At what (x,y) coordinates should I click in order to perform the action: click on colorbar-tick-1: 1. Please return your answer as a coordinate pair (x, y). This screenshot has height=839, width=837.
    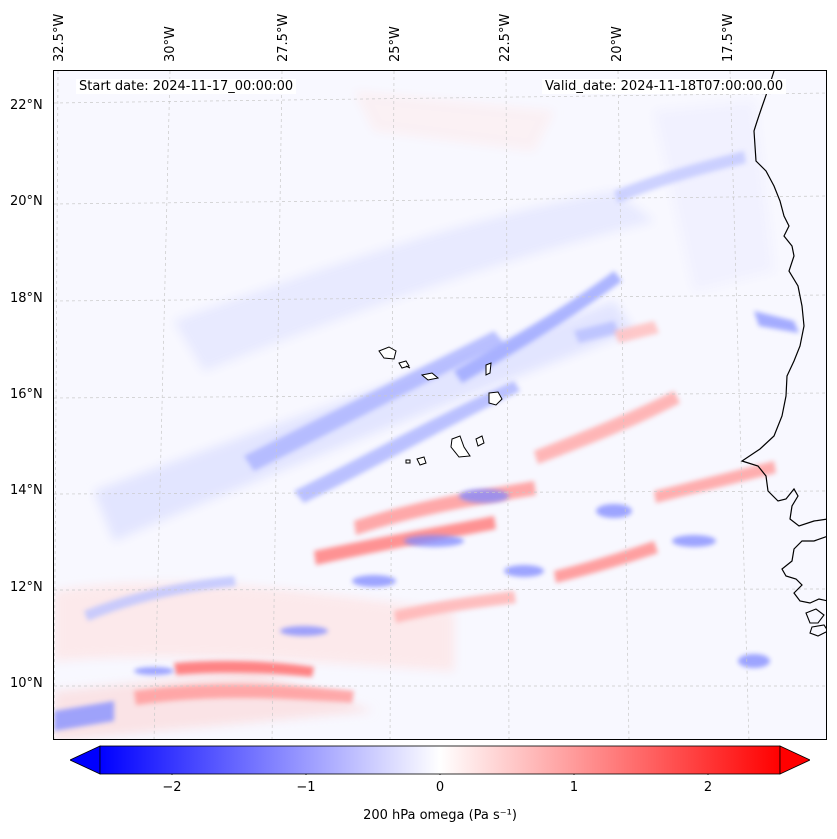
    Looking at the image, I should click on (574, 787).